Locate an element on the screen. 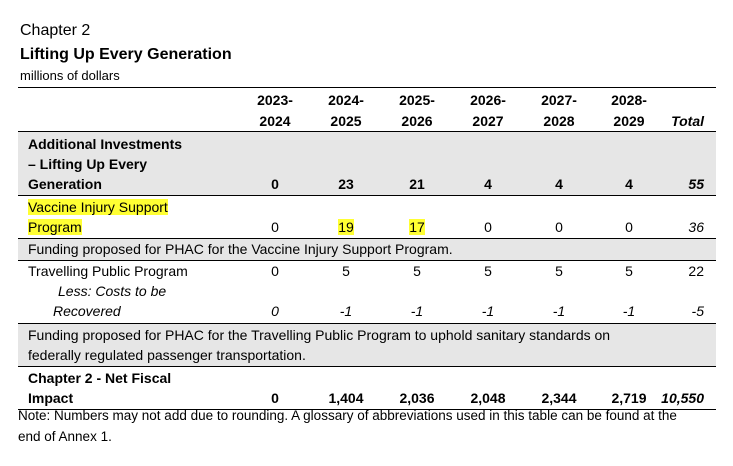 Image resolution: width=733 pixels, height=466 pixels. cell-value: 2,036 is located at coordinates (417, 398).